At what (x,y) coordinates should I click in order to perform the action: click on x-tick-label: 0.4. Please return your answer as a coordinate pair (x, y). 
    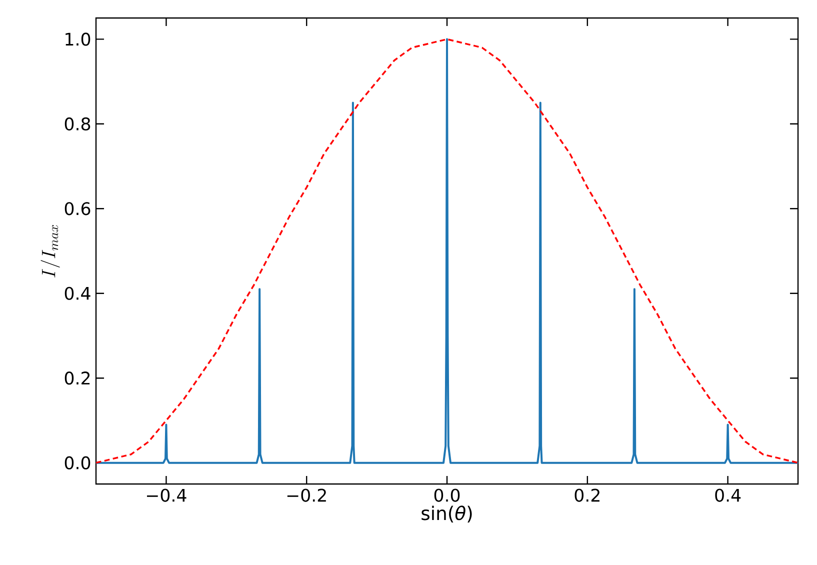
    Looking at the image, I should click on (728, 495).